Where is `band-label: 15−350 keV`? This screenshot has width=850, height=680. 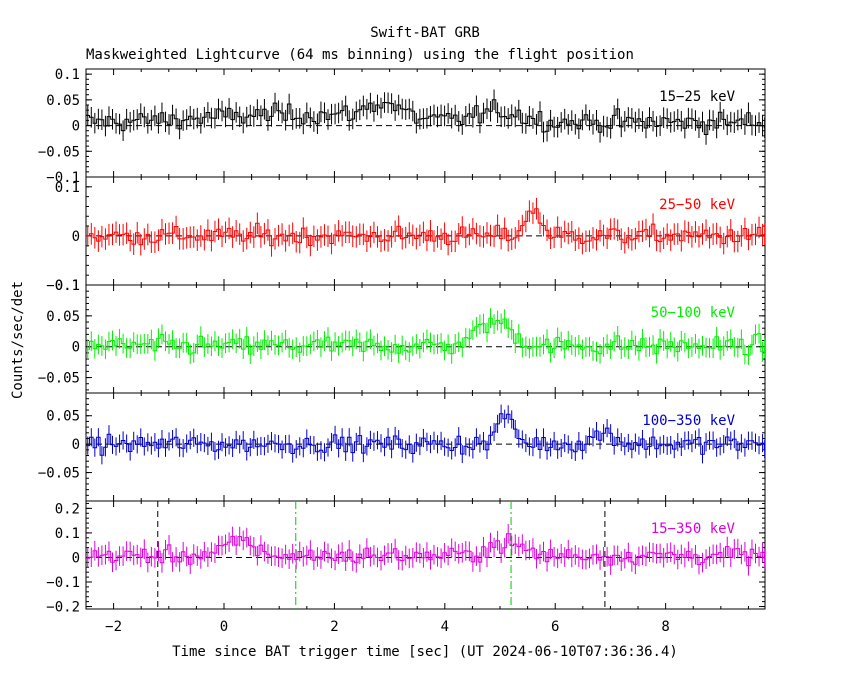
band-label: 15−350 keV is located at coordinates (693, 529).